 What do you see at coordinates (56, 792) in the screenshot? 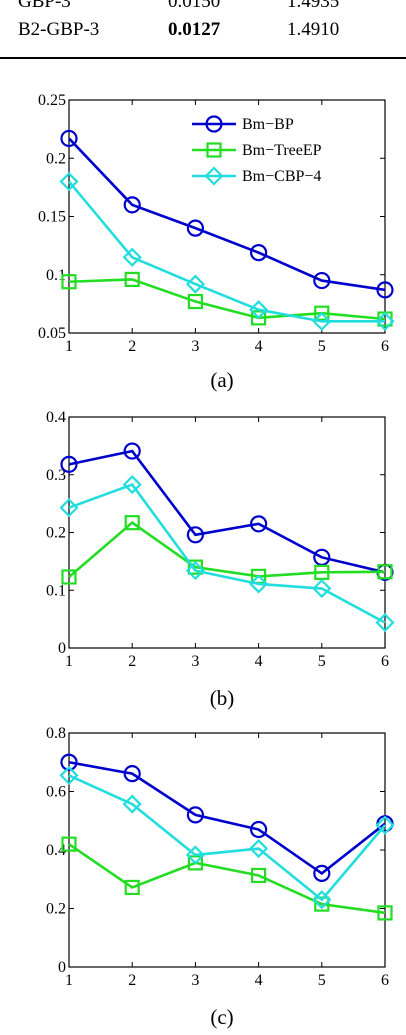
I see `y-tick-label: 0.6` at bounding box center [56, 792].